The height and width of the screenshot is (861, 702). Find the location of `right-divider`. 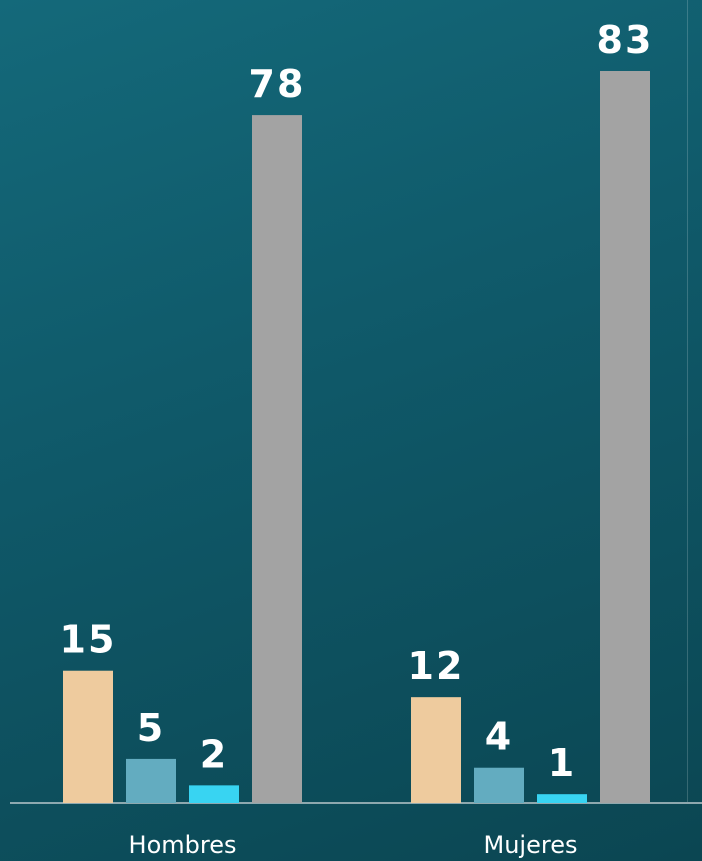

right-divider is located at coordinates (687, 401).